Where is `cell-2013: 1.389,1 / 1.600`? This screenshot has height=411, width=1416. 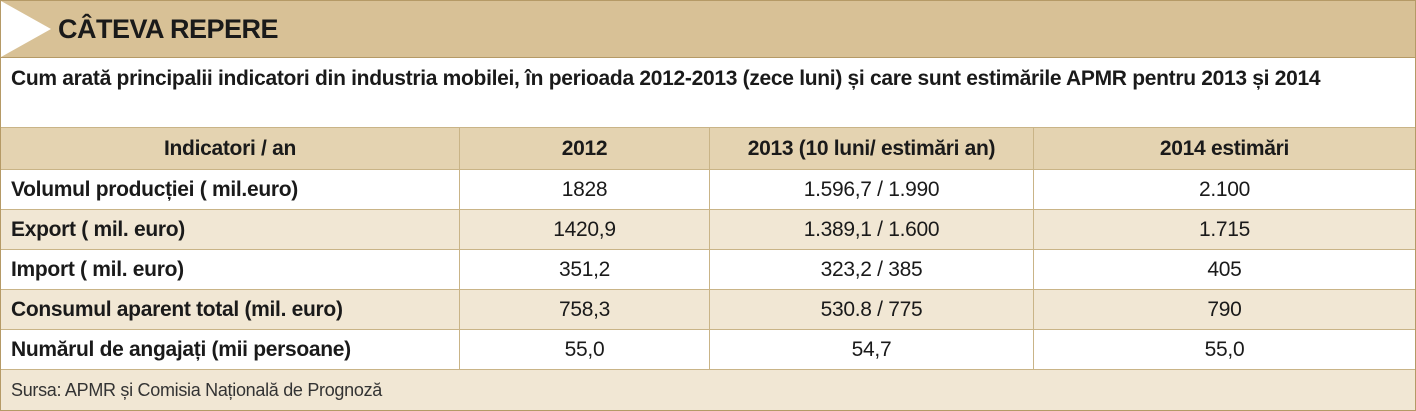 cell-2013: 1.389,1 / 1.600 is located at coordinates (872, 229).